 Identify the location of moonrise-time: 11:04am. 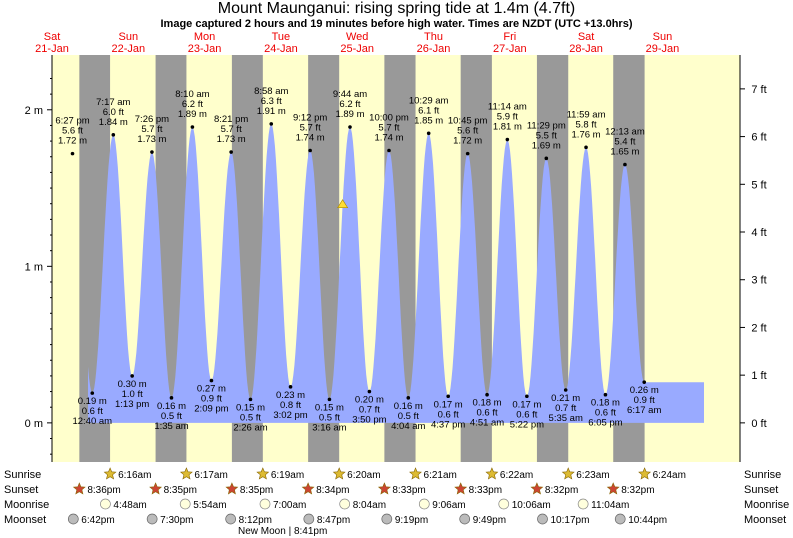
(610, 505).